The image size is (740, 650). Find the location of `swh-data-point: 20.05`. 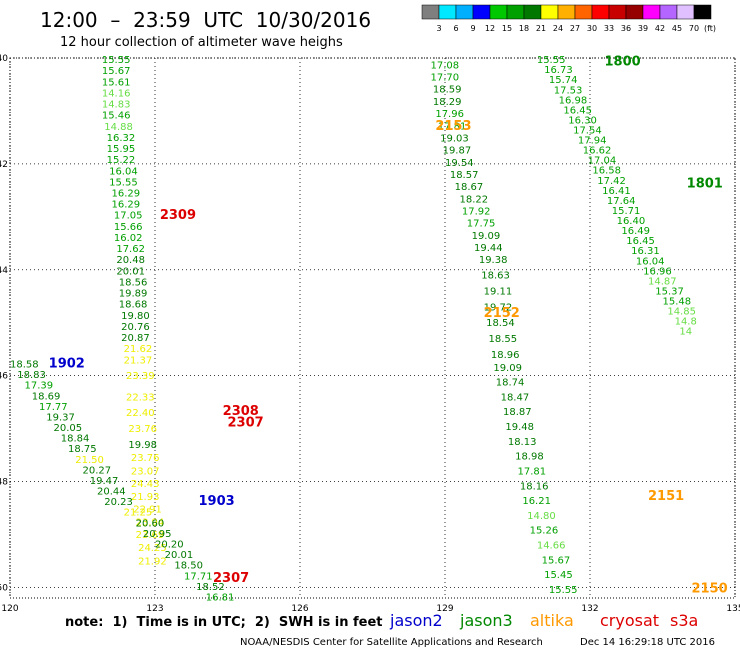

swh-data-point: 20.05 is located at coordinates (68, 428).